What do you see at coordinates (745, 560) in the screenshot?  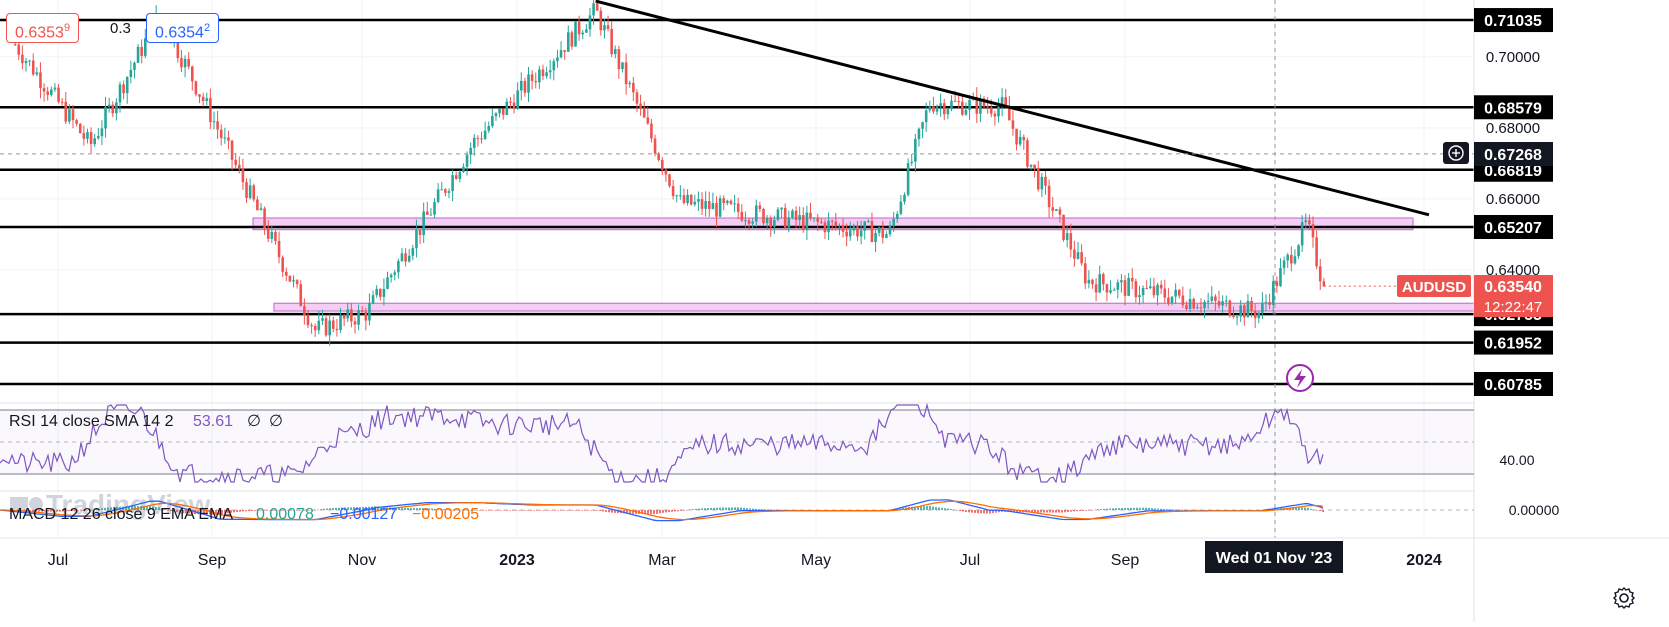 I see `time-axis: Jul Sep Nov 2023 Mar May Jul Sep 2024` at bounding box center [745, 560].